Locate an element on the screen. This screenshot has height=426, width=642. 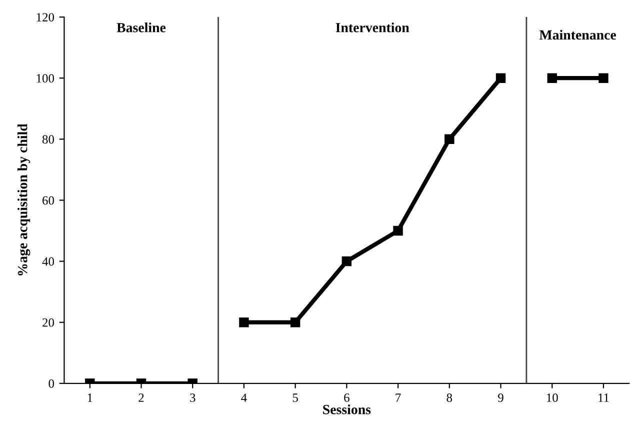
y-axis-title: %age acquisition by child is located at coordinates (23, 200).